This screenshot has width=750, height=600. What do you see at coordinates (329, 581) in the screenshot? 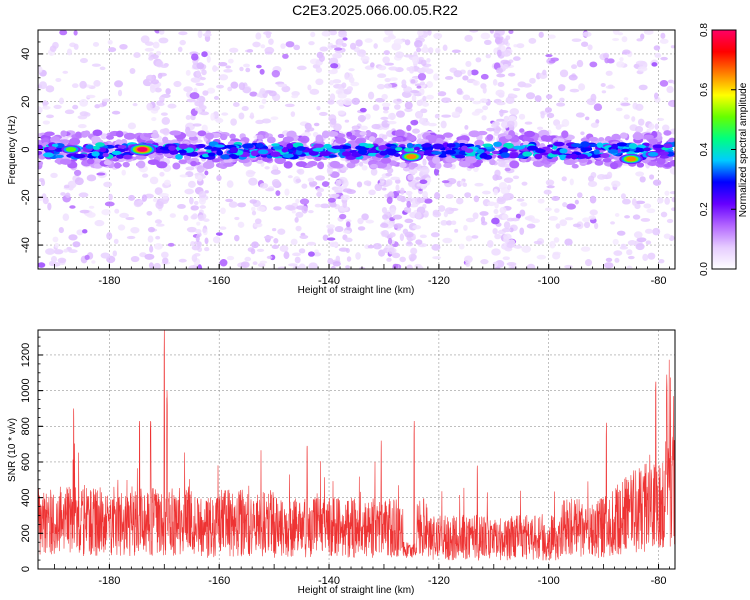
I see `snr-x-tick-label: -140` at bounding box center [329, 581].